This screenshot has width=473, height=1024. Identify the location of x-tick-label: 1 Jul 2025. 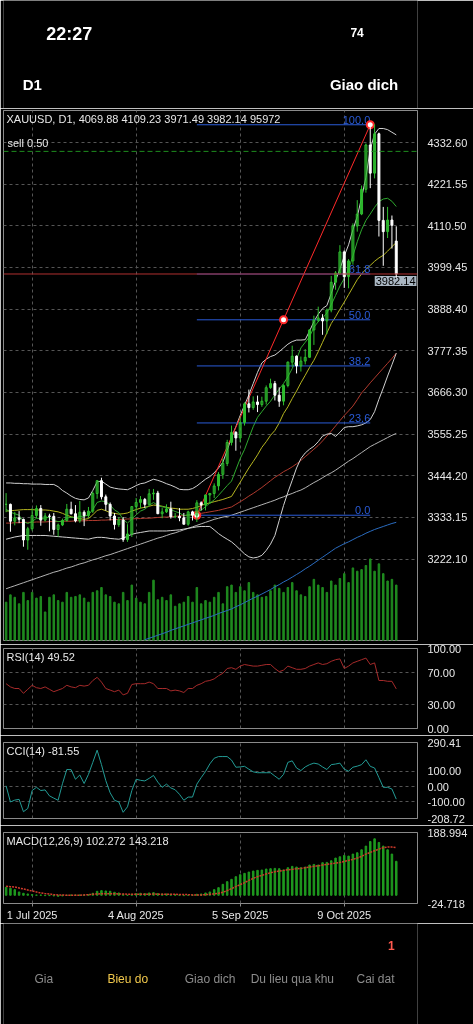
(32, 914).